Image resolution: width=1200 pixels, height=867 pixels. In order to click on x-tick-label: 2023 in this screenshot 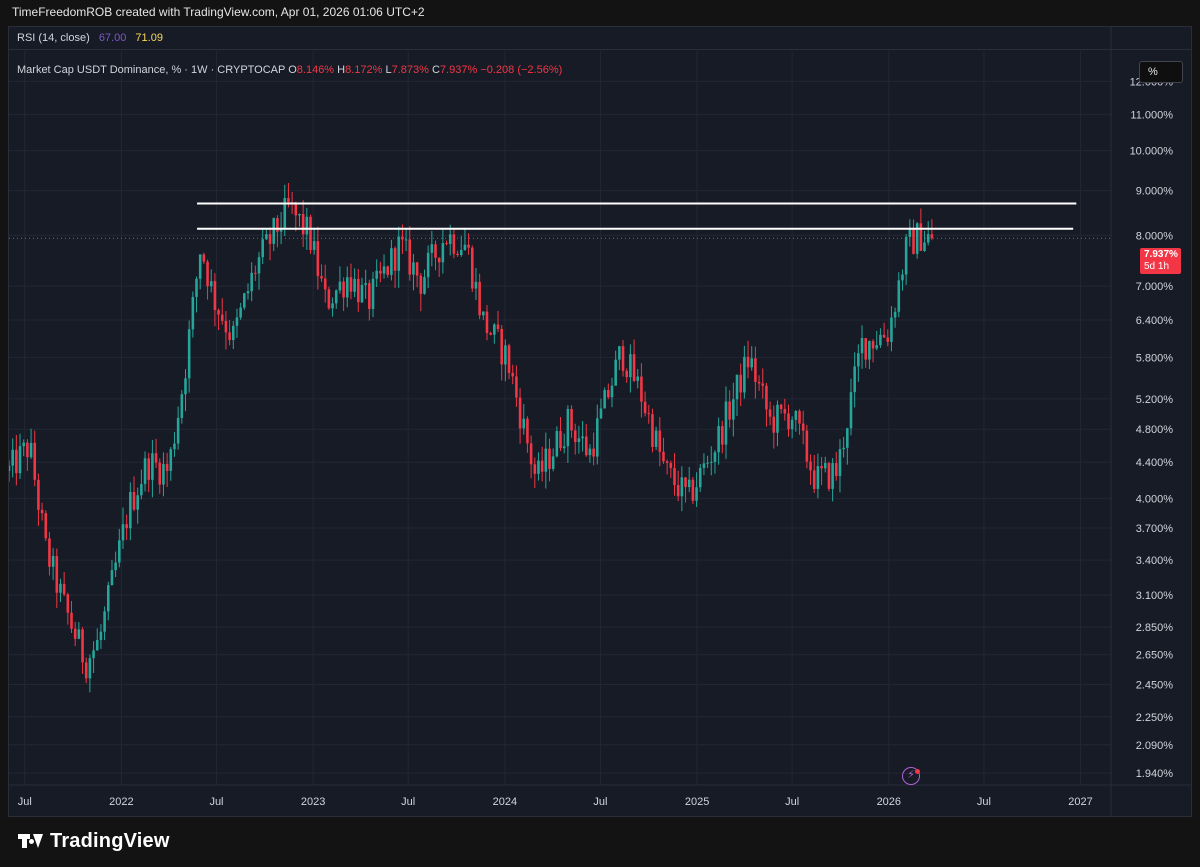, I will do `click(313, 802)`.